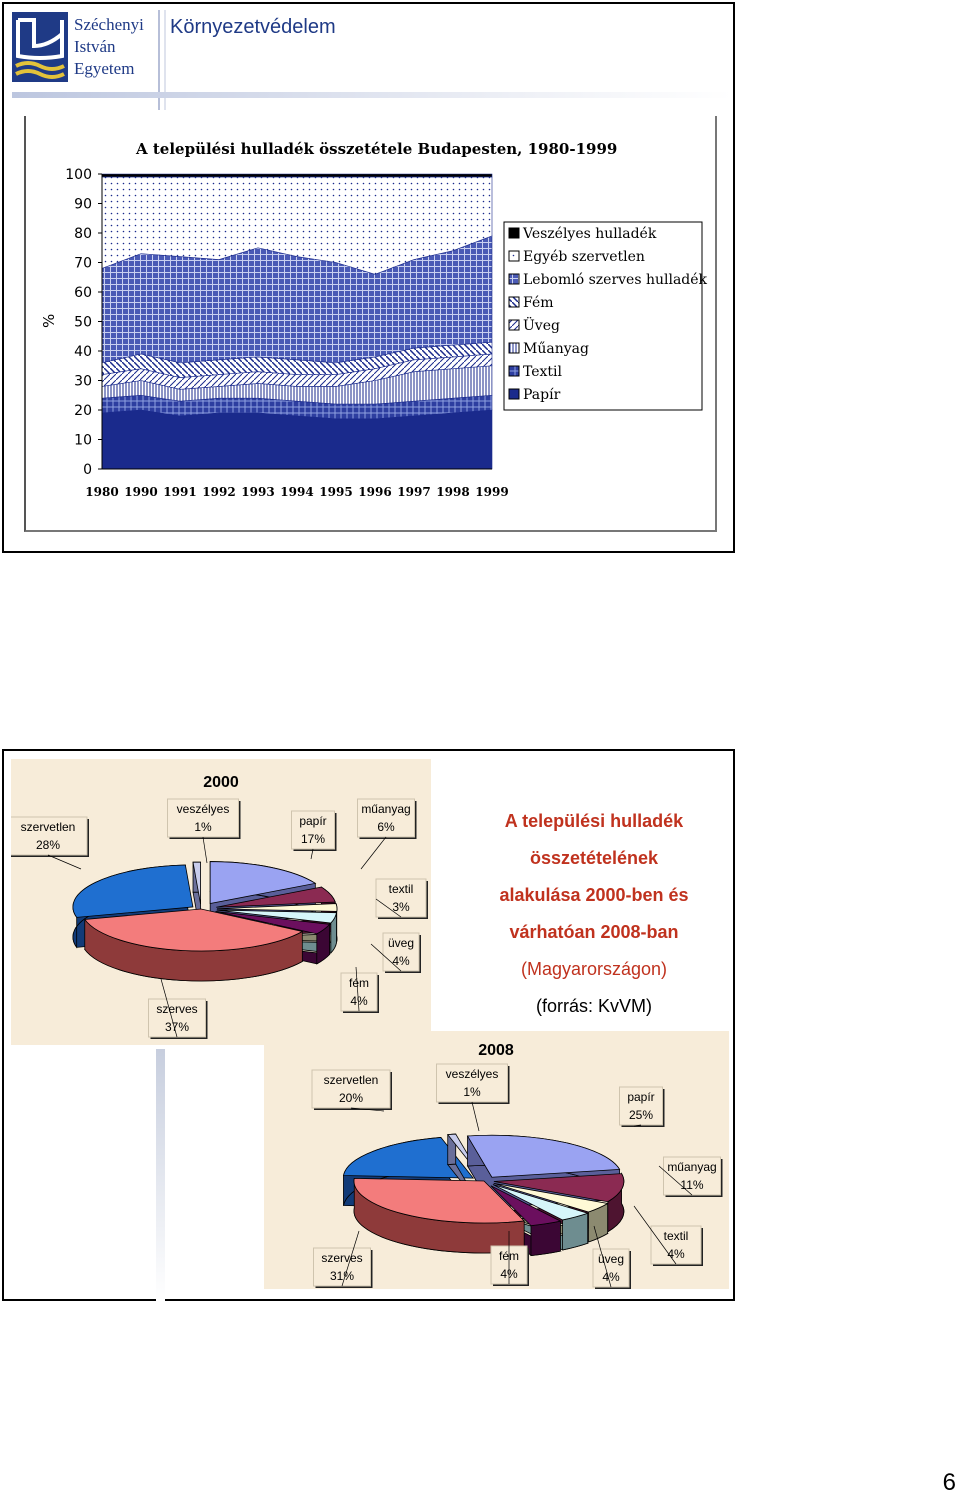 The width and height of the screenshot is (960, 1501). I want to click on pie-label-szervetlen: szervetlen 28%, so click(50, 843).